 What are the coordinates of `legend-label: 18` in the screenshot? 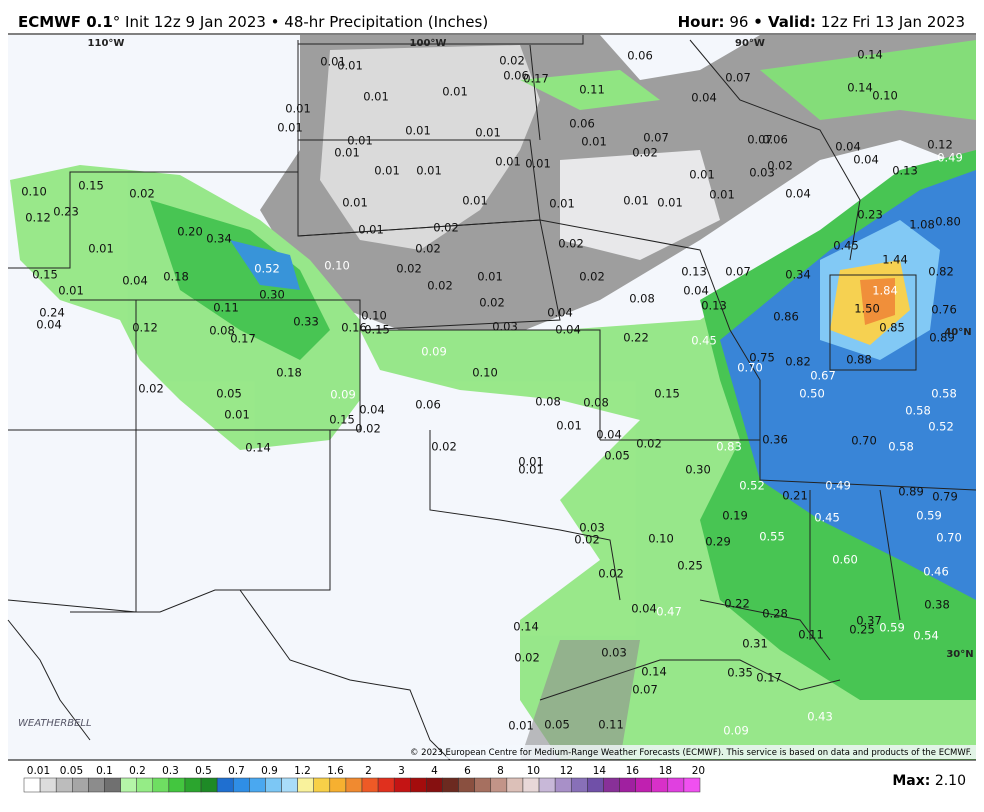 It's located at (665, 771).